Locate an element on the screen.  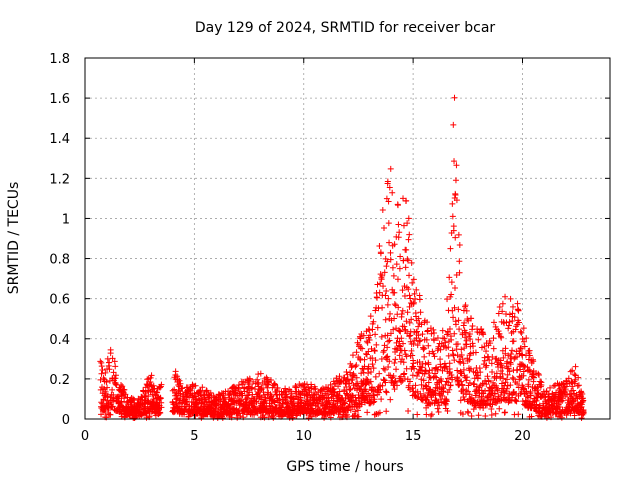
y-tick-label: 1 is located at coordinates (66, 219).